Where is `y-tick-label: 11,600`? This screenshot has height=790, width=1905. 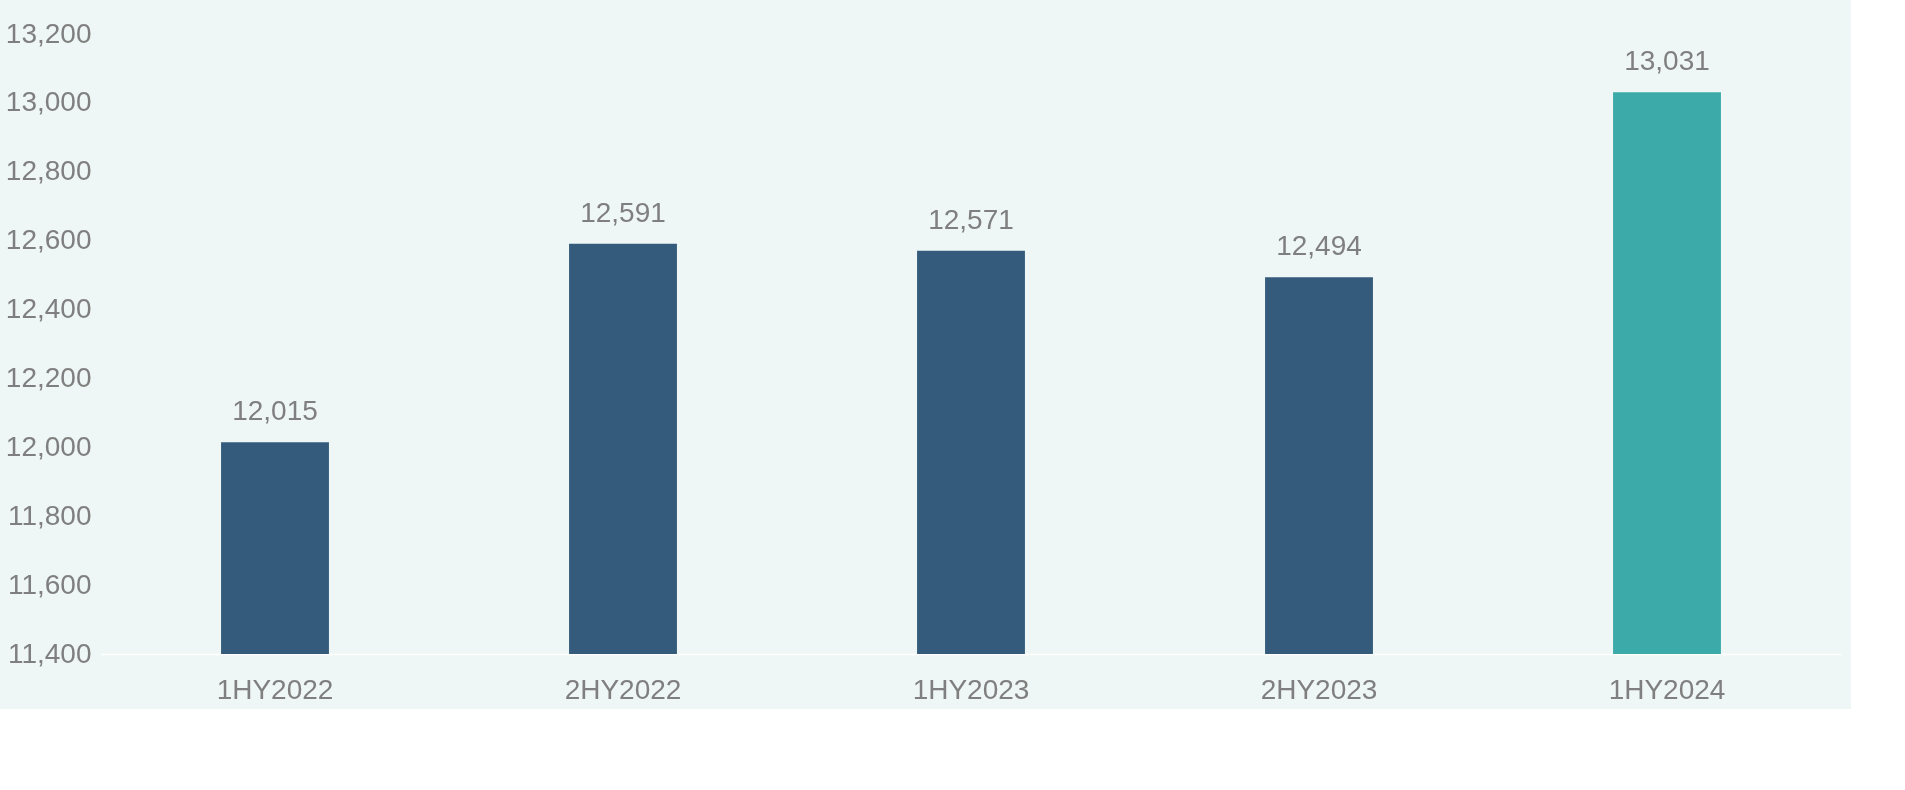 y-tick-label: 11,600 is located at coordinates (49, 584).